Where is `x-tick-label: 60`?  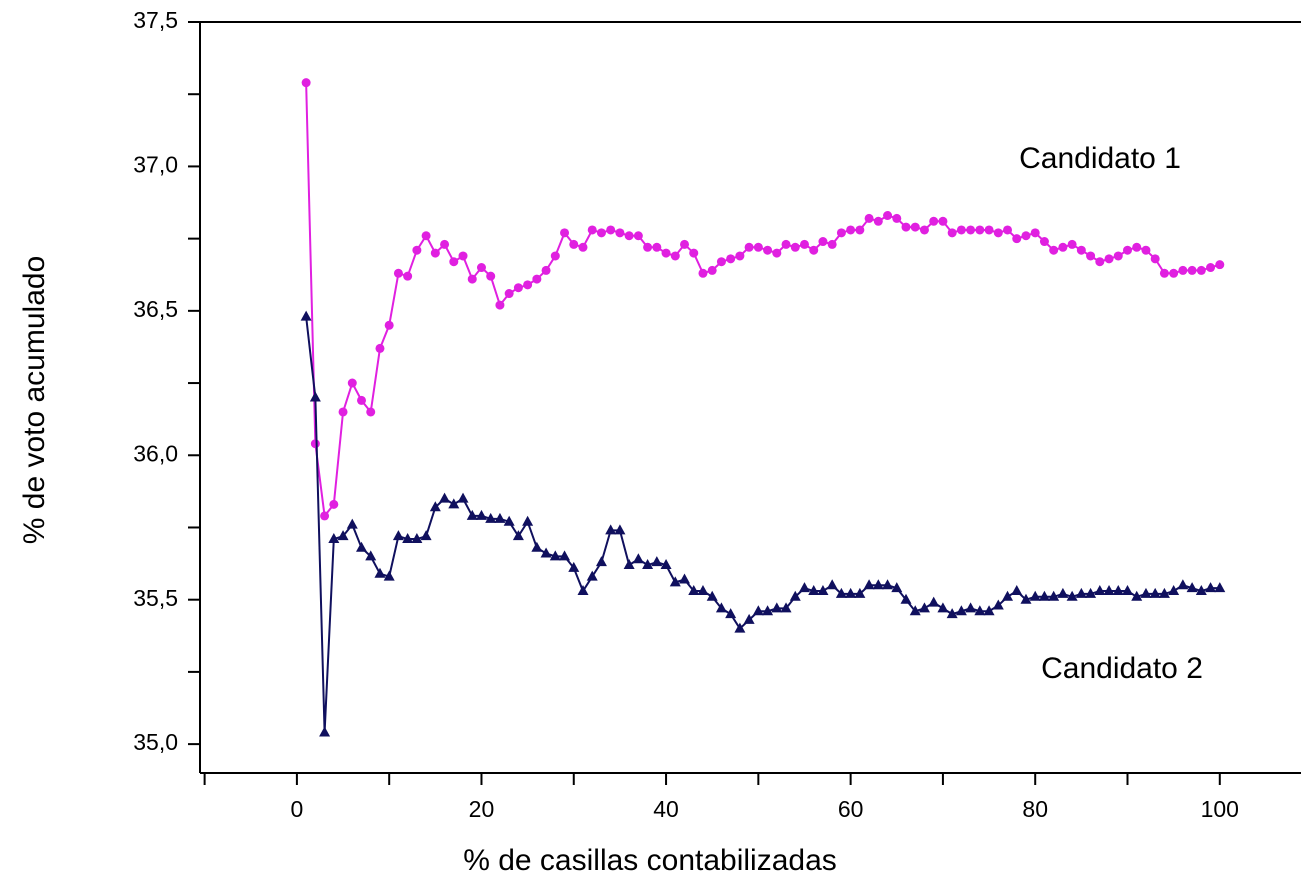 x-tick-label: 60 is located at coordinates (851, 809).